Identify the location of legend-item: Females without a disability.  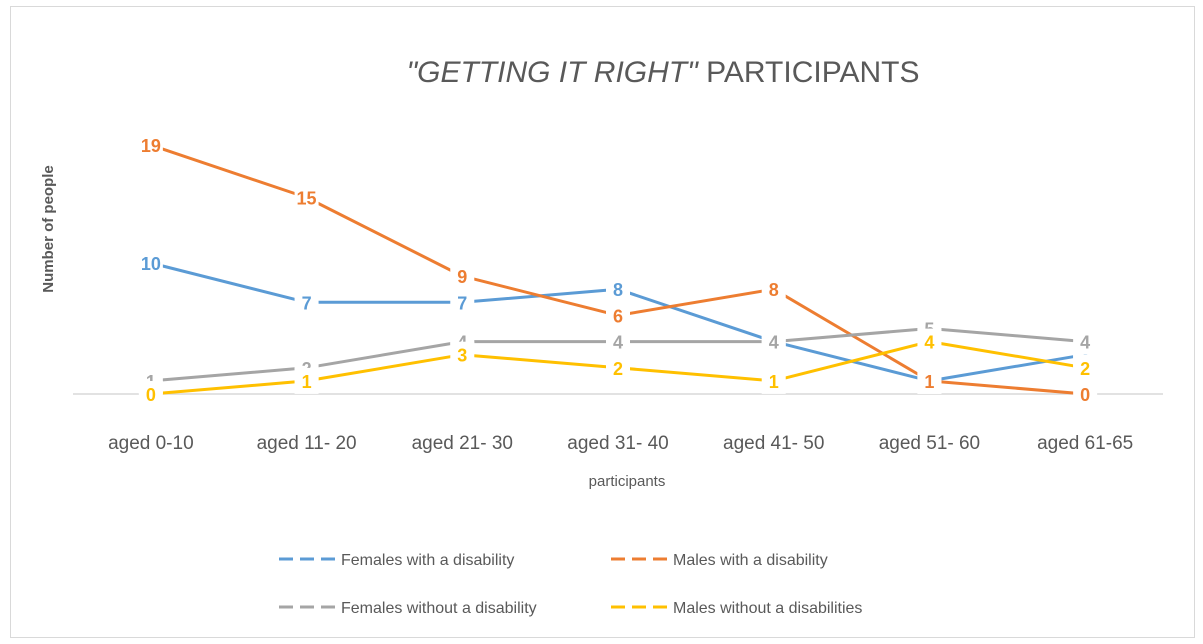
(408, 608).